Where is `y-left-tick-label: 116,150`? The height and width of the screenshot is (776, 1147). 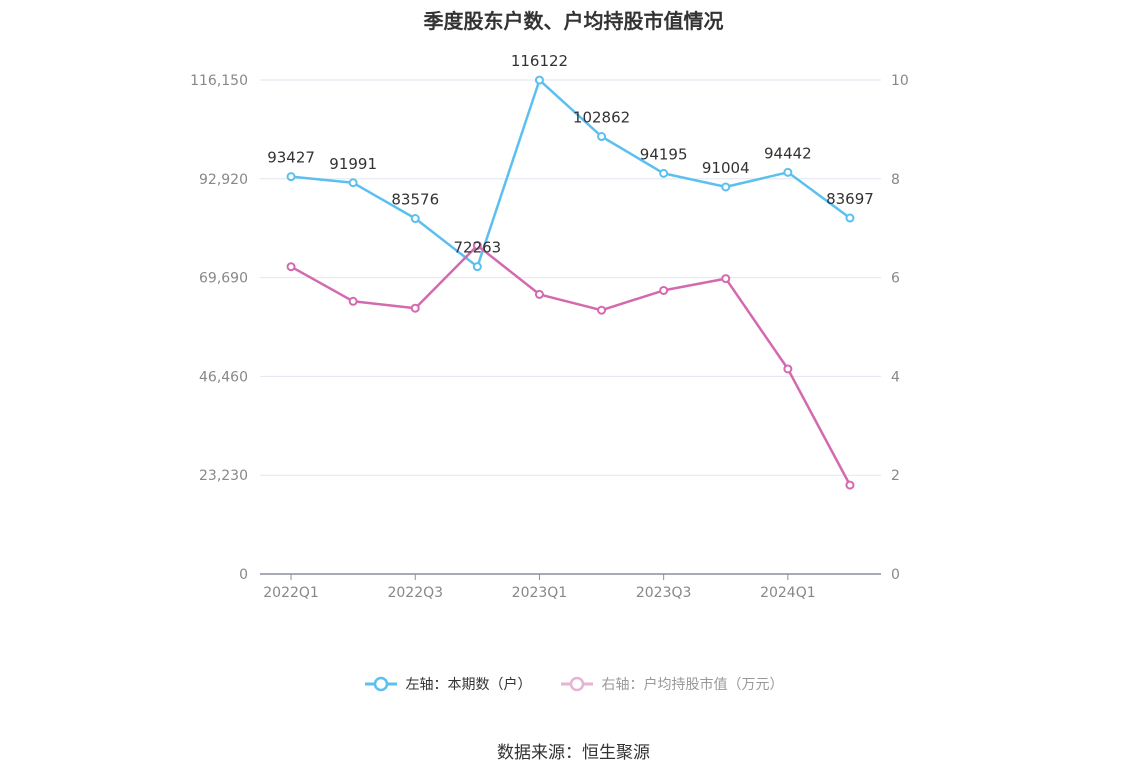
y-left-tick-label: 116,150 is located at coordinates (219, 81).